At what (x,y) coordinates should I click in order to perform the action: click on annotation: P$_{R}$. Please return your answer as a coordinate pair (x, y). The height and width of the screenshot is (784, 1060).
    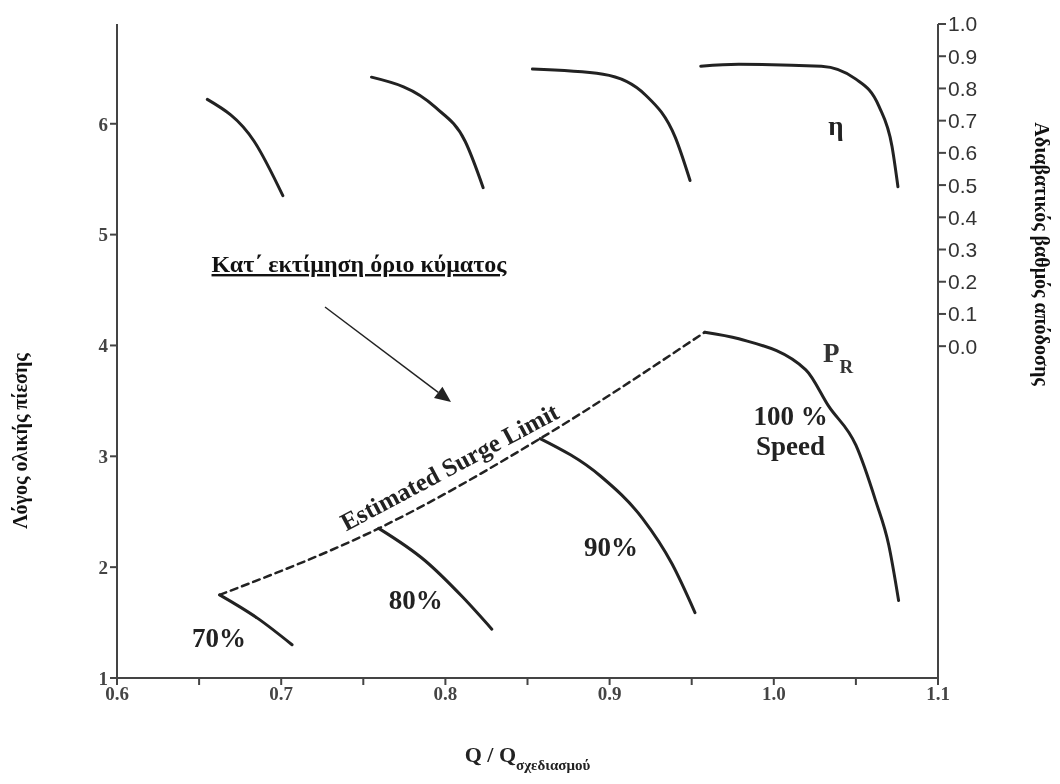
    Looking at the image, I should click on (838, 357).